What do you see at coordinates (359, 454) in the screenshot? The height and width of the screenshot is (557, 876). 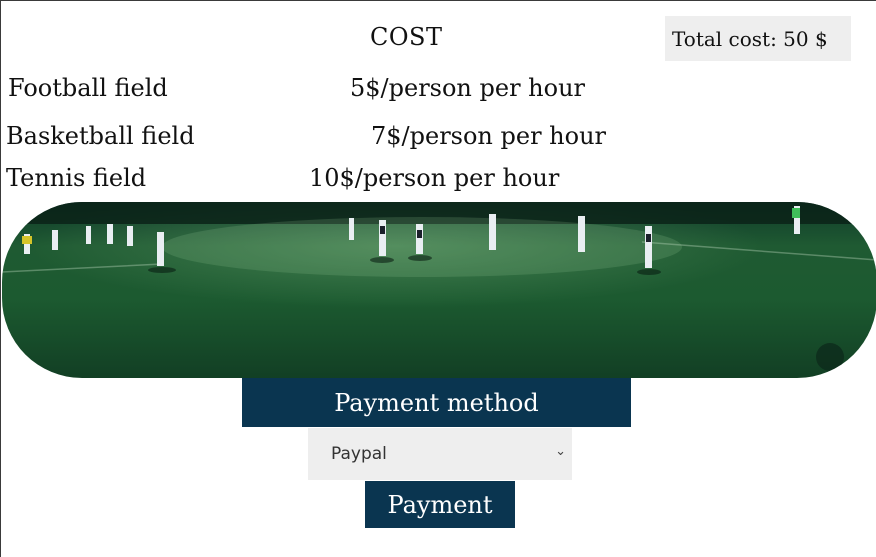 I see `payment-method-value: Paypal` at bounding box center [359, 454].